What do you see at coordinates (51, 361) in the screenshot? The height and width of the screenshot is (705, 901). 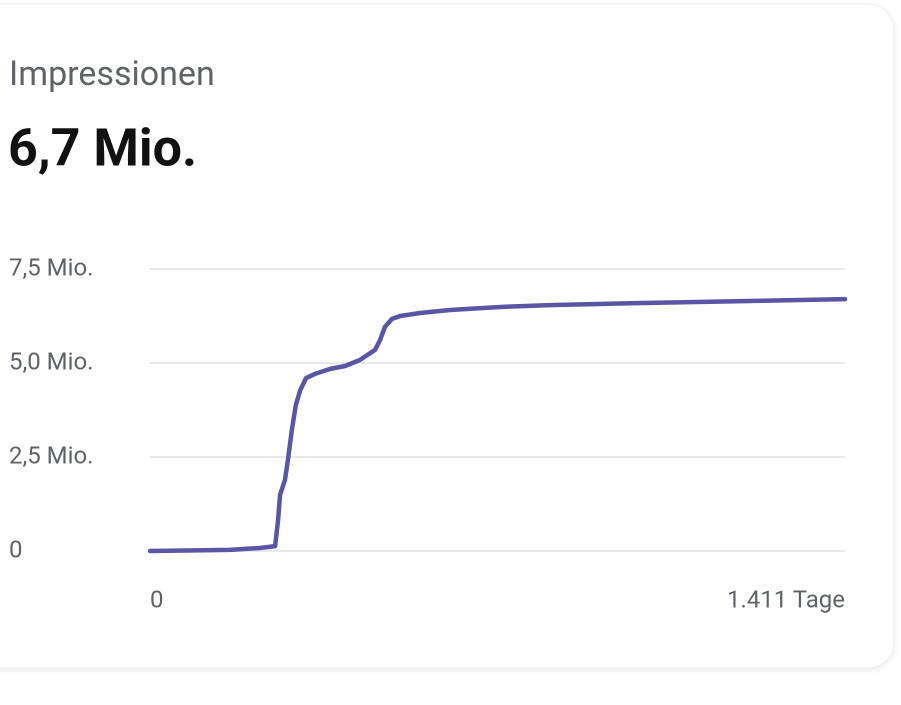 I see `y-tick-label: 5,0 Mio.` at bounding box center [51, 361].